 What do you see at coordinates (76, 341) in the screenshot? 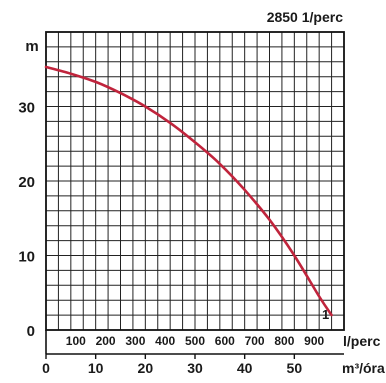
I see `secondary-x-tick-label: 100` at bounding box center [76, 341].